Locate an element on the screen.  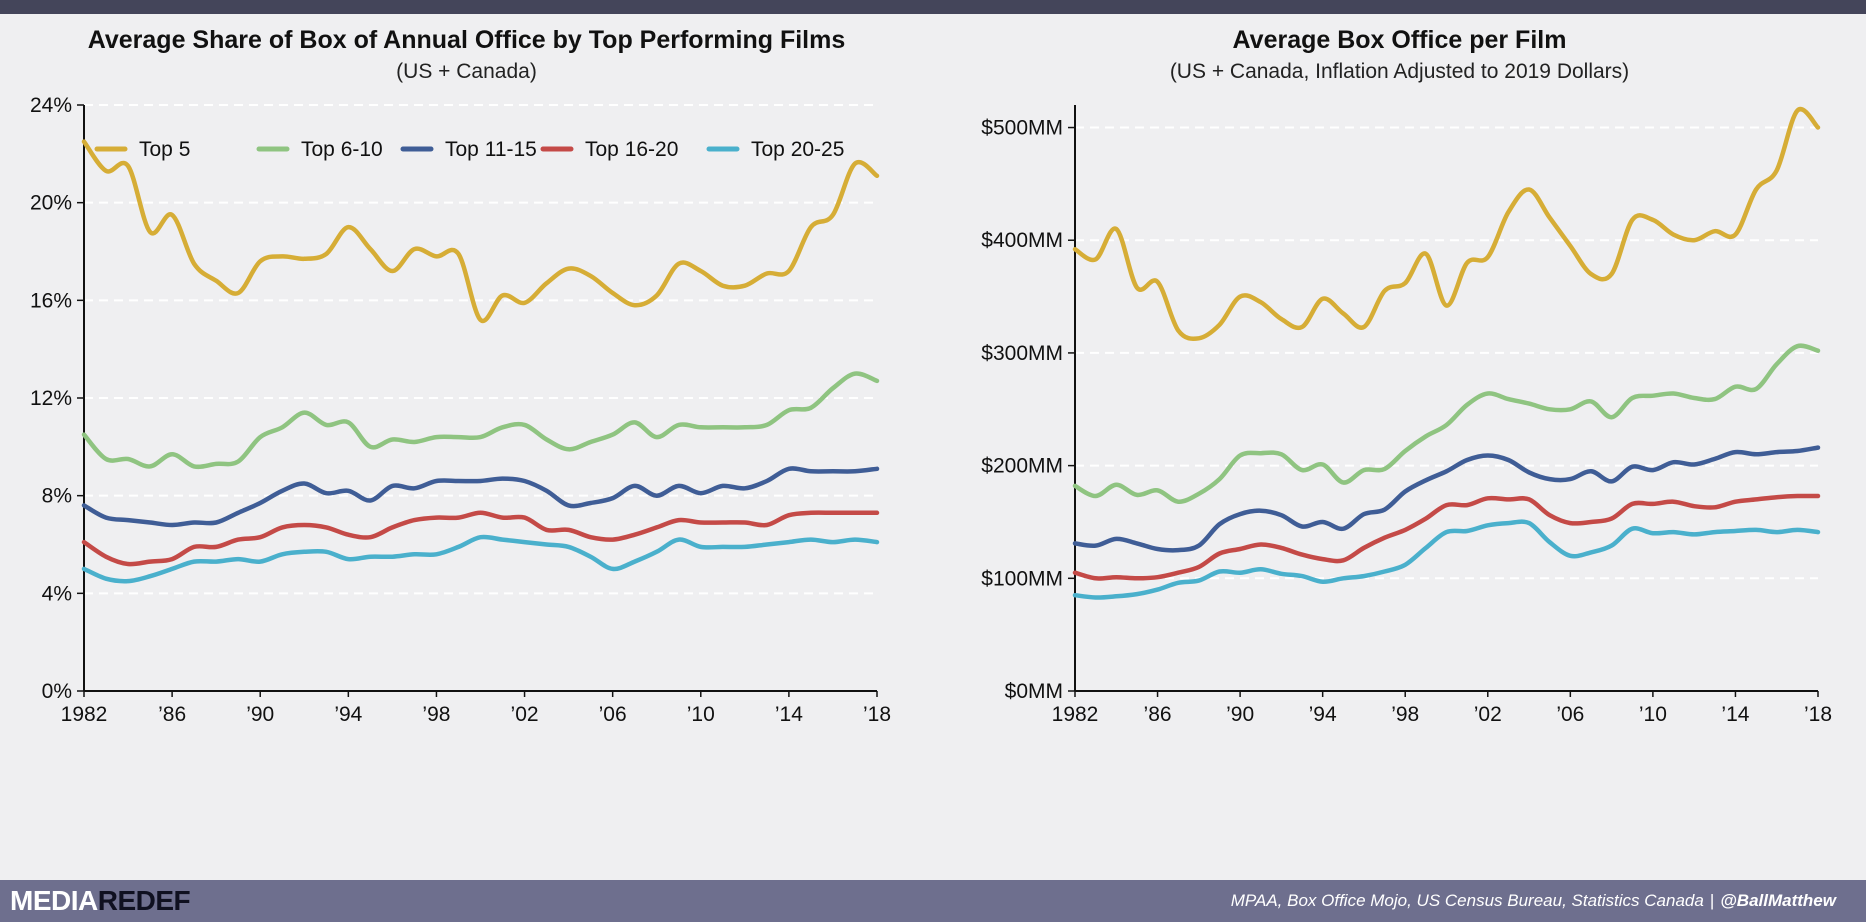
author-handle: @BallMatthew is located at coordinates (1778, 900).